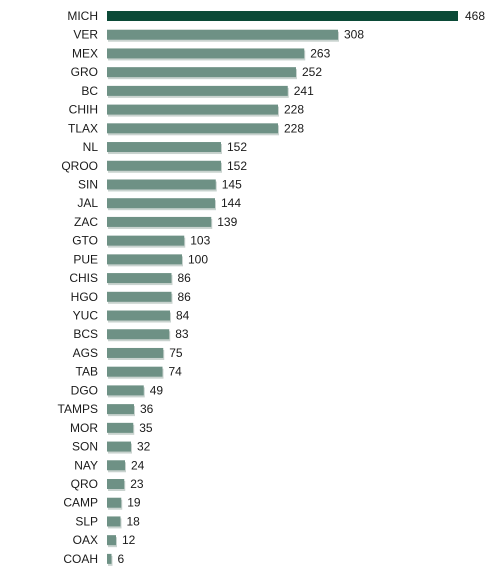 The image size is (502, 575). What do you see at coordinates (294, 110) in the screenshot?
I see `value-label-chih: 228` at bounding box center [294, 110].